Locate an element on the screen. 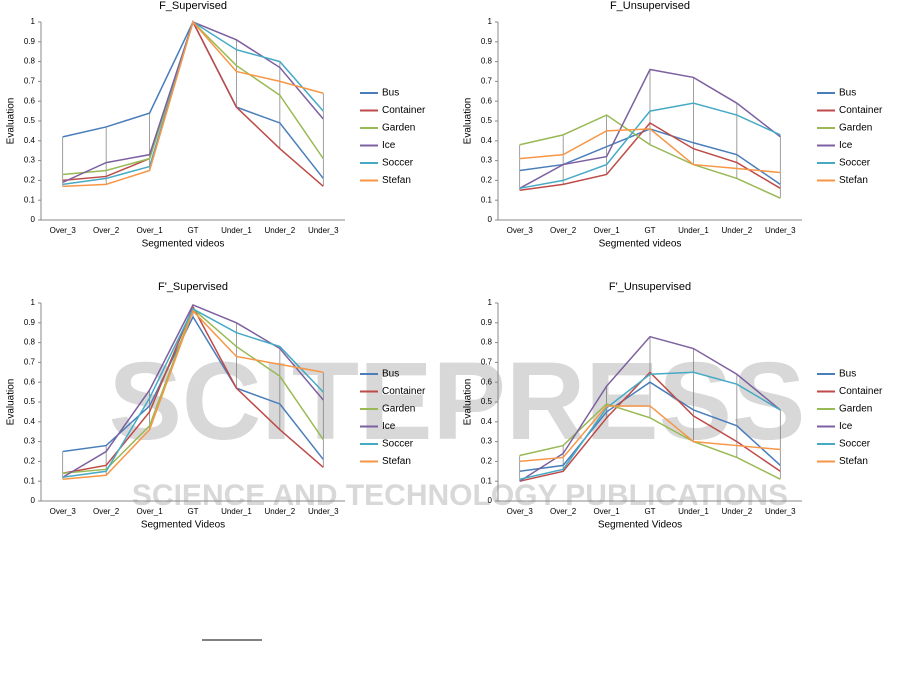 This screenshot has width=915, height=682. watermark-subtitle: SCIENCE AND TECHNOLOGY PUBLICATIONS is located at coordinates (460, 495).